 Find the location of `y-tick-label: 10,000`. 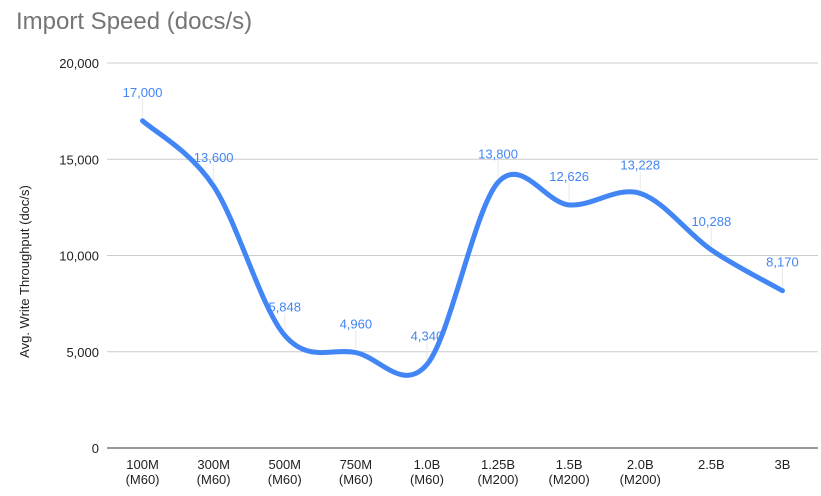

y-tick-label: 10,000 is located at coordinates (79, 256).